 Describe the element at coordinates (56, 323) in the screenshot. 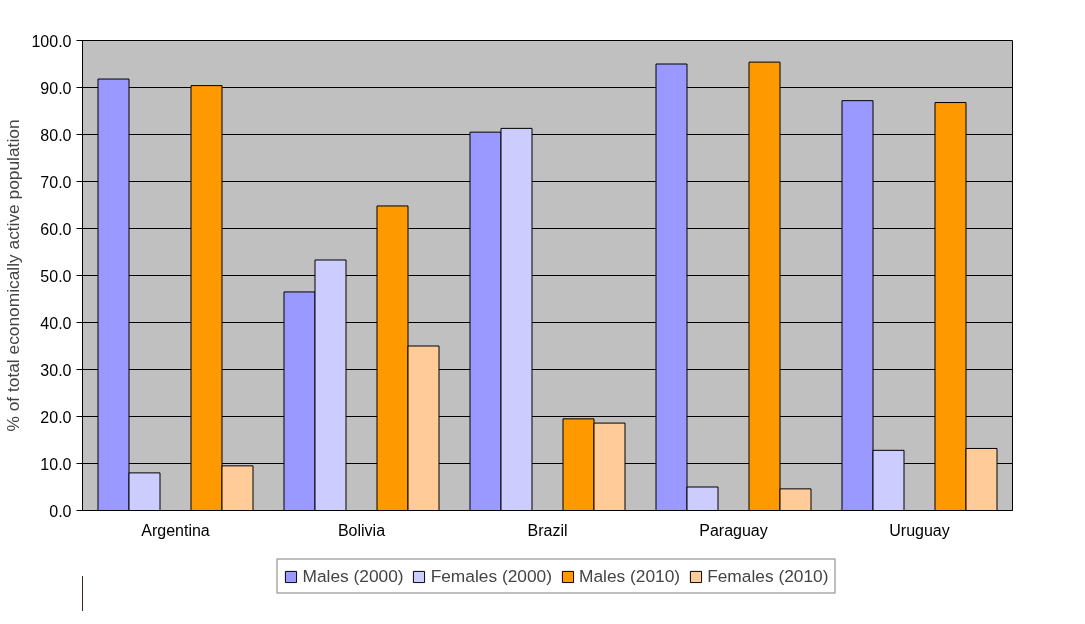

I see `y-tick-label: 40.0` at that location.